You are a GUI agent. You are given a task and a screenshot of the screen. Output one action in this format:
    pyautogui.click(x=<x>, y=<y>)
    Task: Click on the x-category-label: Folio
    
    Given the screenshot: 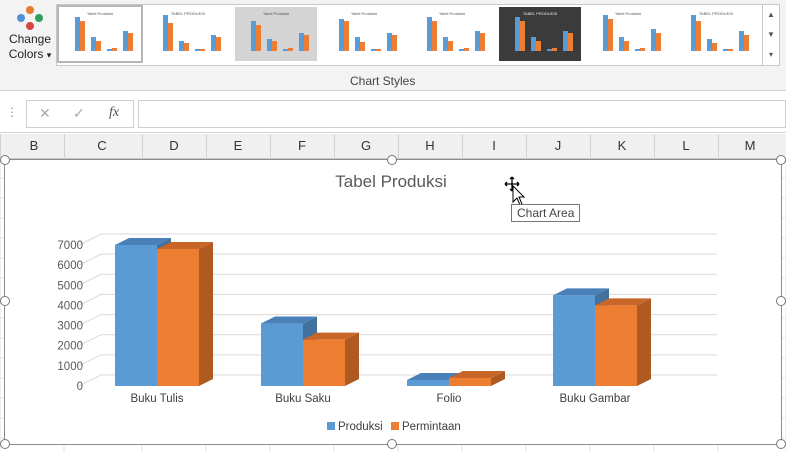 What is the action you would take?
    pyautogui.click(x=449, y=399)
    